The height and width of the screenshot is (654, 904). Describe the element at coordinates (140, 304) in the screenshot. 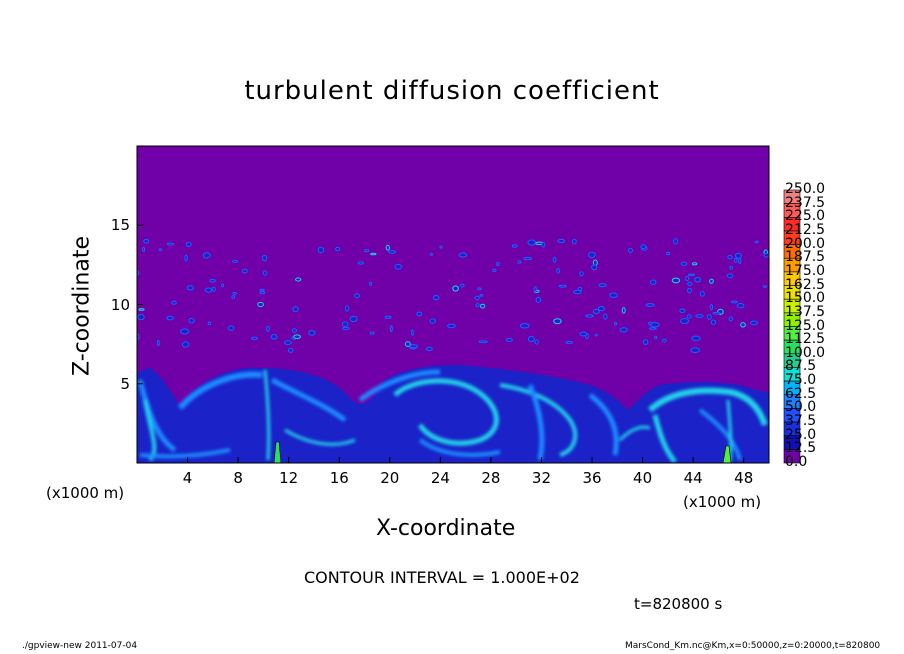

I see `y-tick-marks` at that location.